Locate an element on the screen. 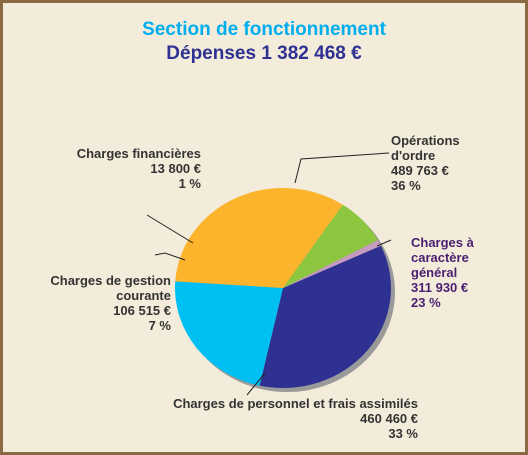 The image size is (528, 455). value-label: 460 460 € is located at coordinates (389, 418).